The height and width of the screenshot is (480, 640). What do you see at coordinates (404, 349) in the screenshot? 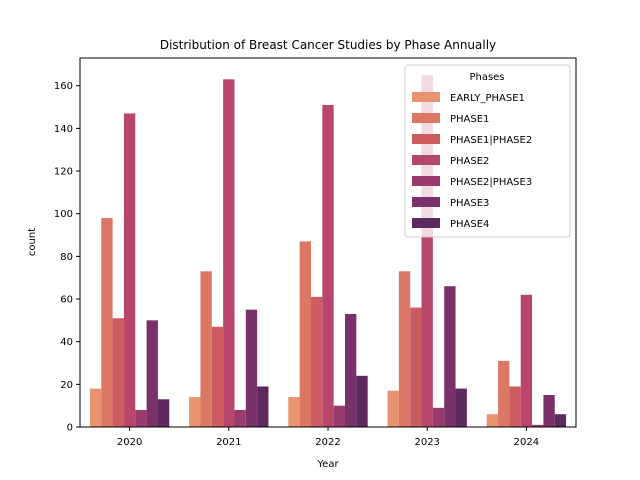
I see `bar-2023-phase1` at bounding box center [404, 349].